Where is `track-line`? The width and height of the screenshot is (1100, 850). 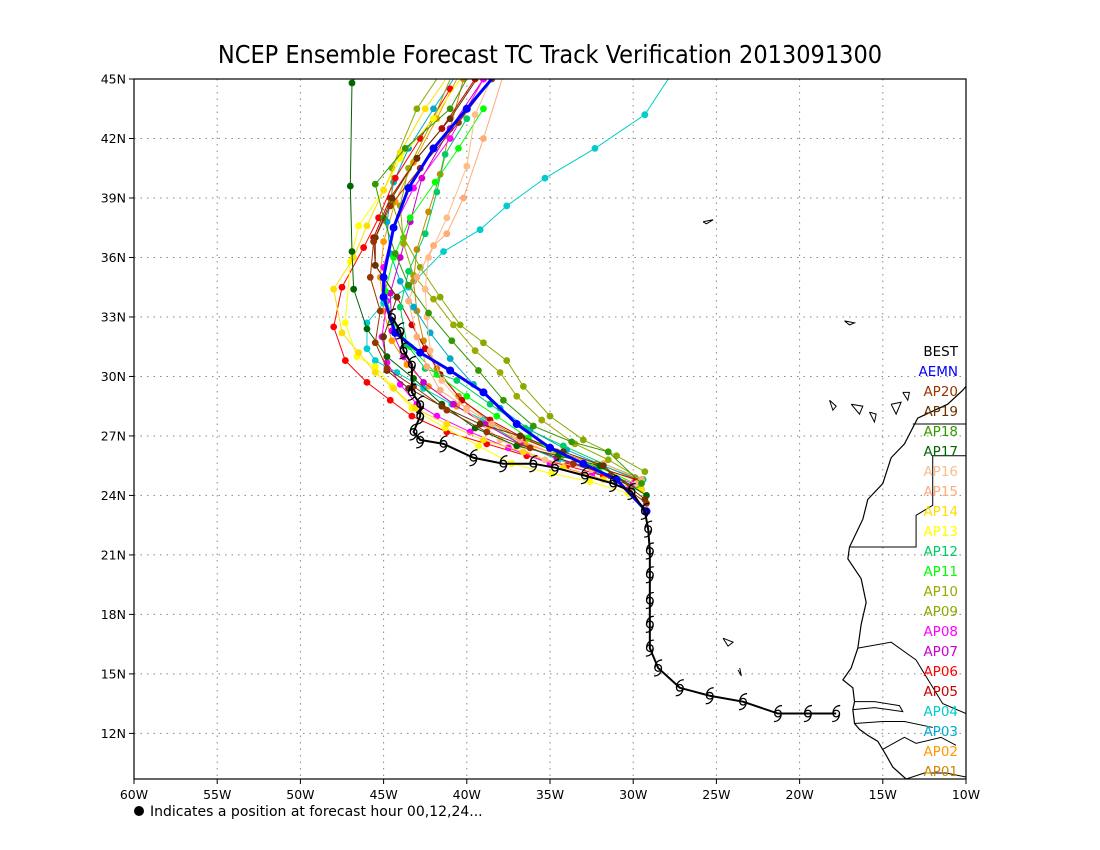
track-line is located at coordinates (521, 299).